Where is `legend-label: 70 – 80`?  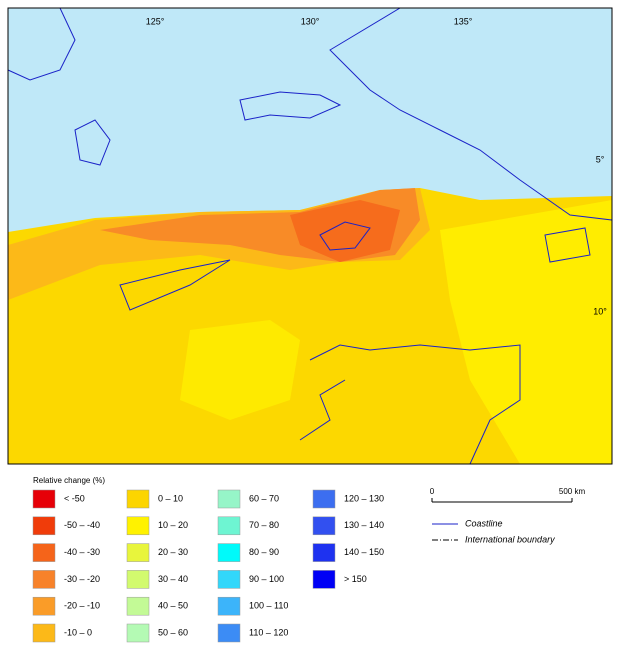 legend-label: 70 – 80 is located at coordinates (264, 525).